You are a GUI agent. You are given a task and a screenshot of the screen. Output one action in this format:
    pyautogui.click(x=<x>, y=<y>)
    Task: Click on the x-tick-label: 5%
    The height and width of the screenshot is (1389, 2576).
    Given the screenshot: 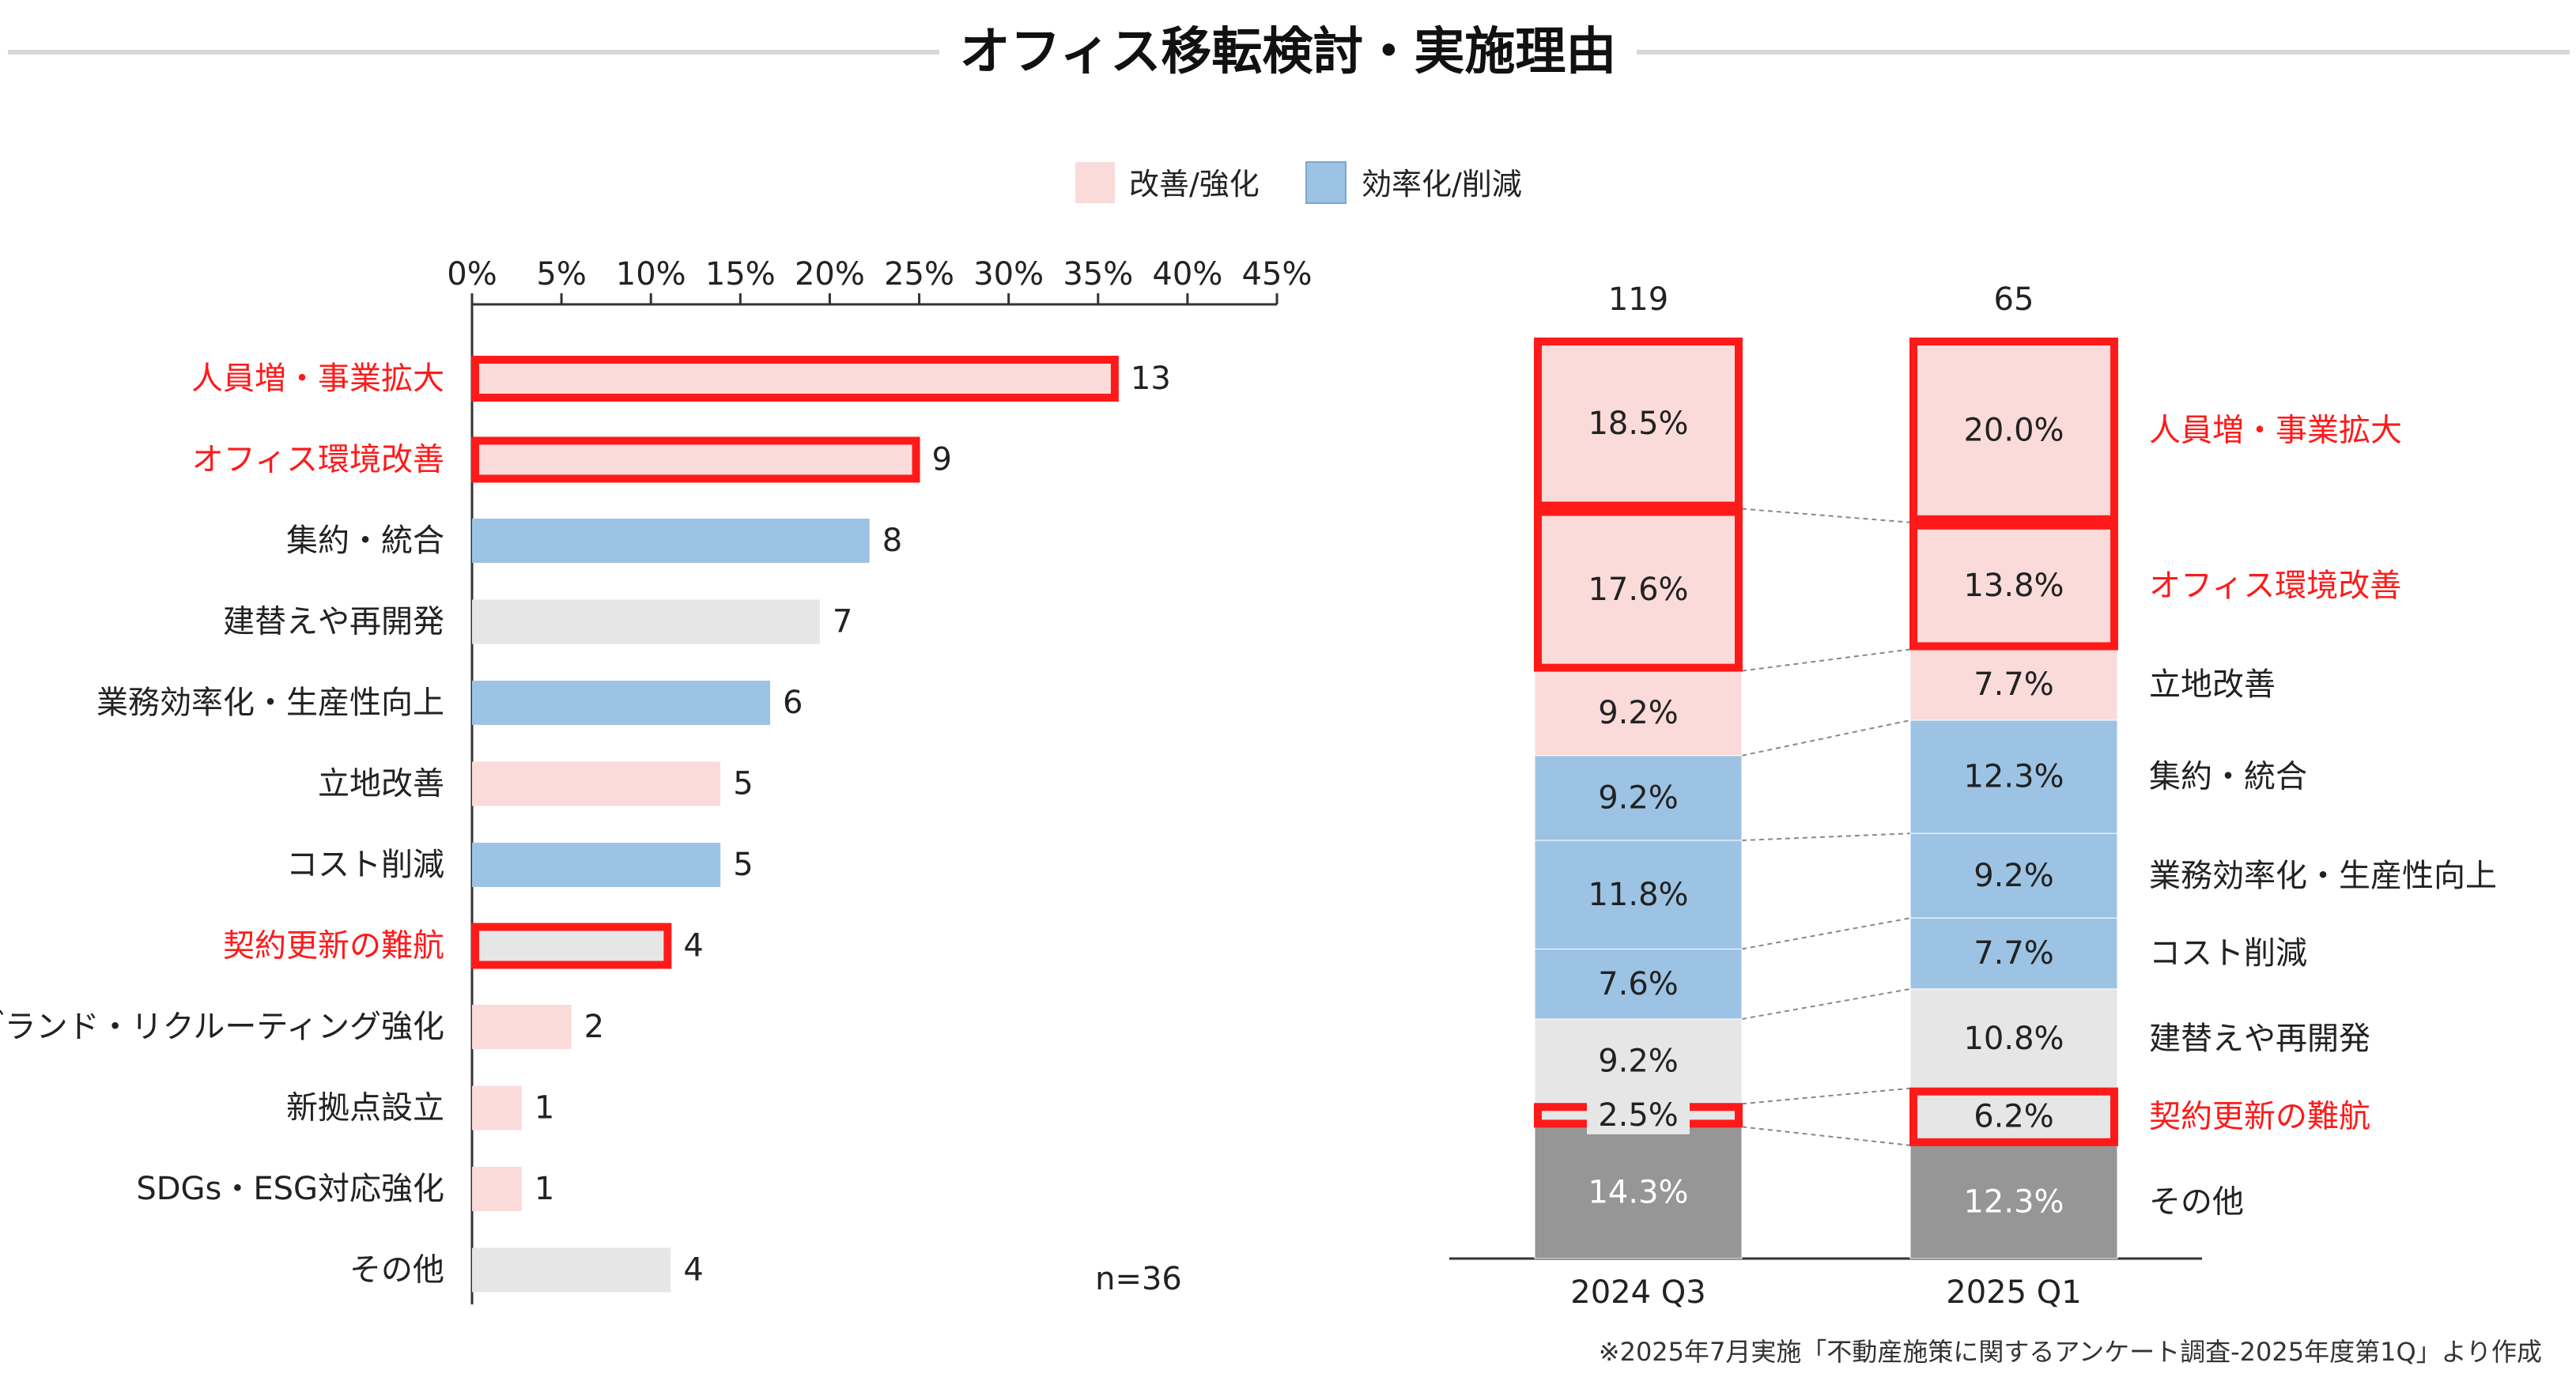 What is the action you would take?
    pyautogui.click(x=561, y=274)
    